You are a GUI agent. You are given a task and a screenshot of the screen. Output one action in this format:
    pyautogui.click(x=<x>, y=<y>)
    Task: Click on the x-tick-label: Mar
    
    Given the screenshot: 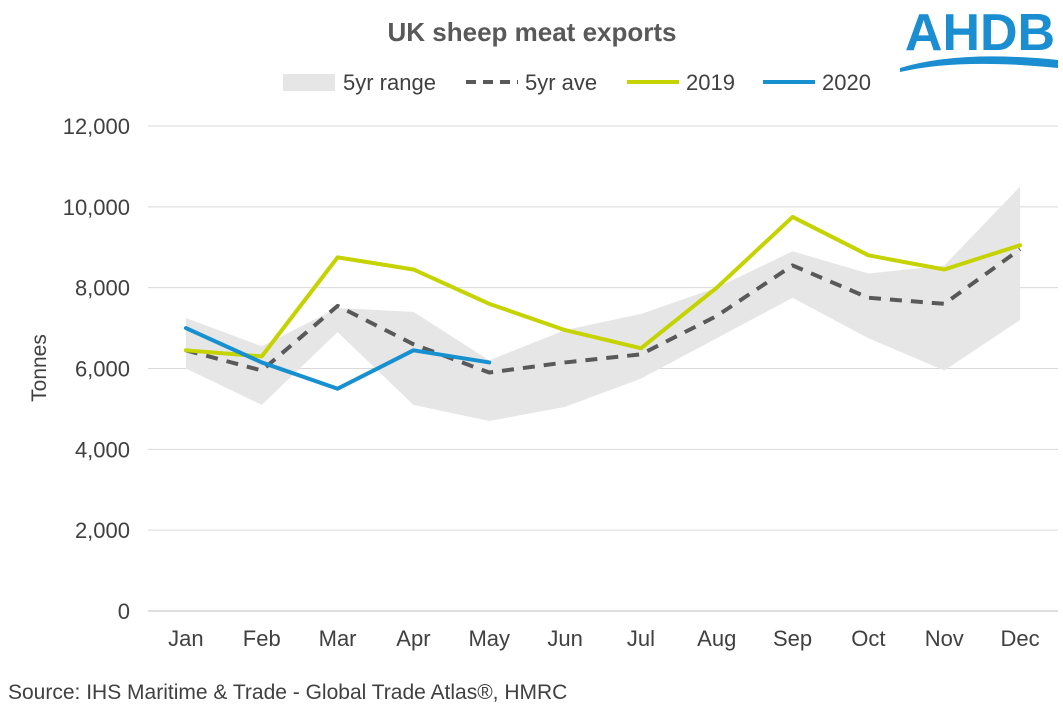 What is the action you would take?
    pyautogui.click(x=338, y=638)
    